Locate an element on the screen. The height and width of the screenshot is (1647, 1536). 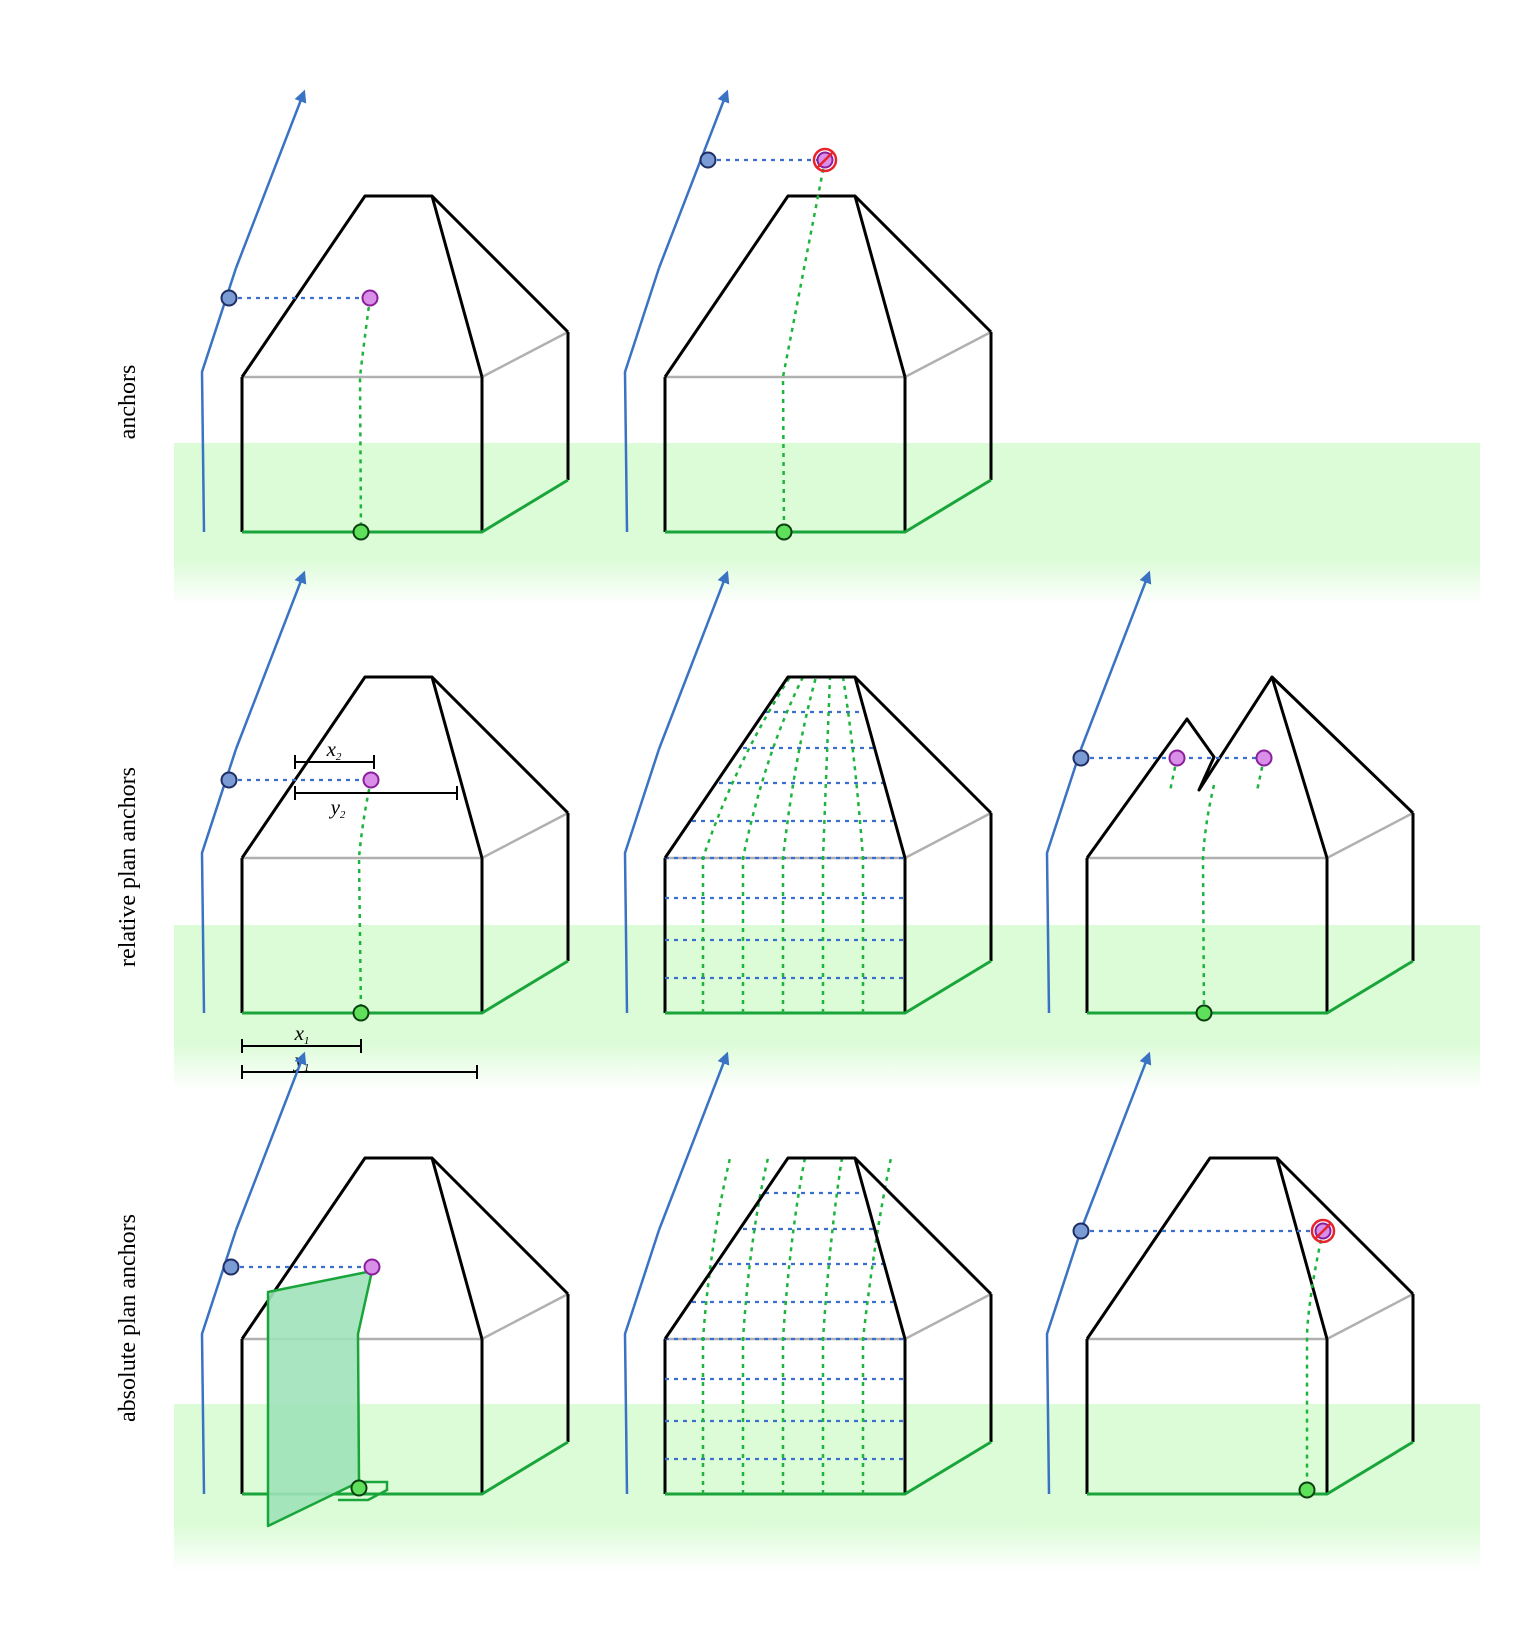
row-label-absolute-plan-anchors: absolute plan anchors is located at coordinates (128, 1318).